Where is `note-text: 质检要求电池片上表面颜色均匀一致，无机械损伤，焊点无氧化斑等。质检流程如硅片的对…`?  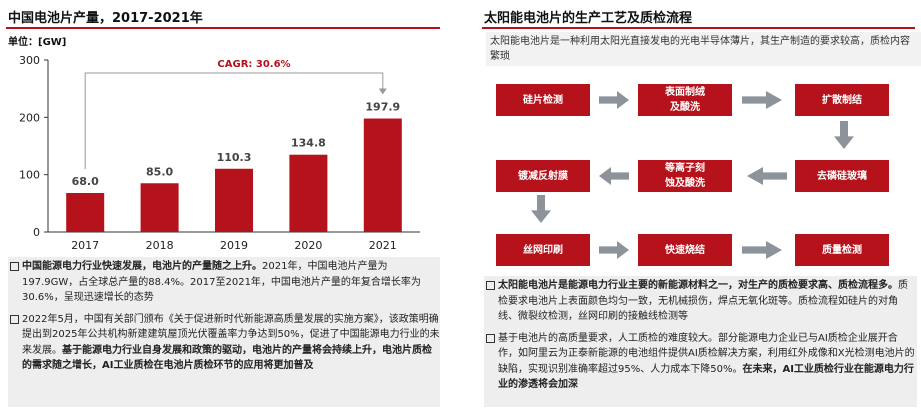 note-text: 质检要求电池片上表面颜色均匀一致，无机械损伤，焊点无氧化斑等。质检流程如硅片的对… is located at coordinates (703, 301).